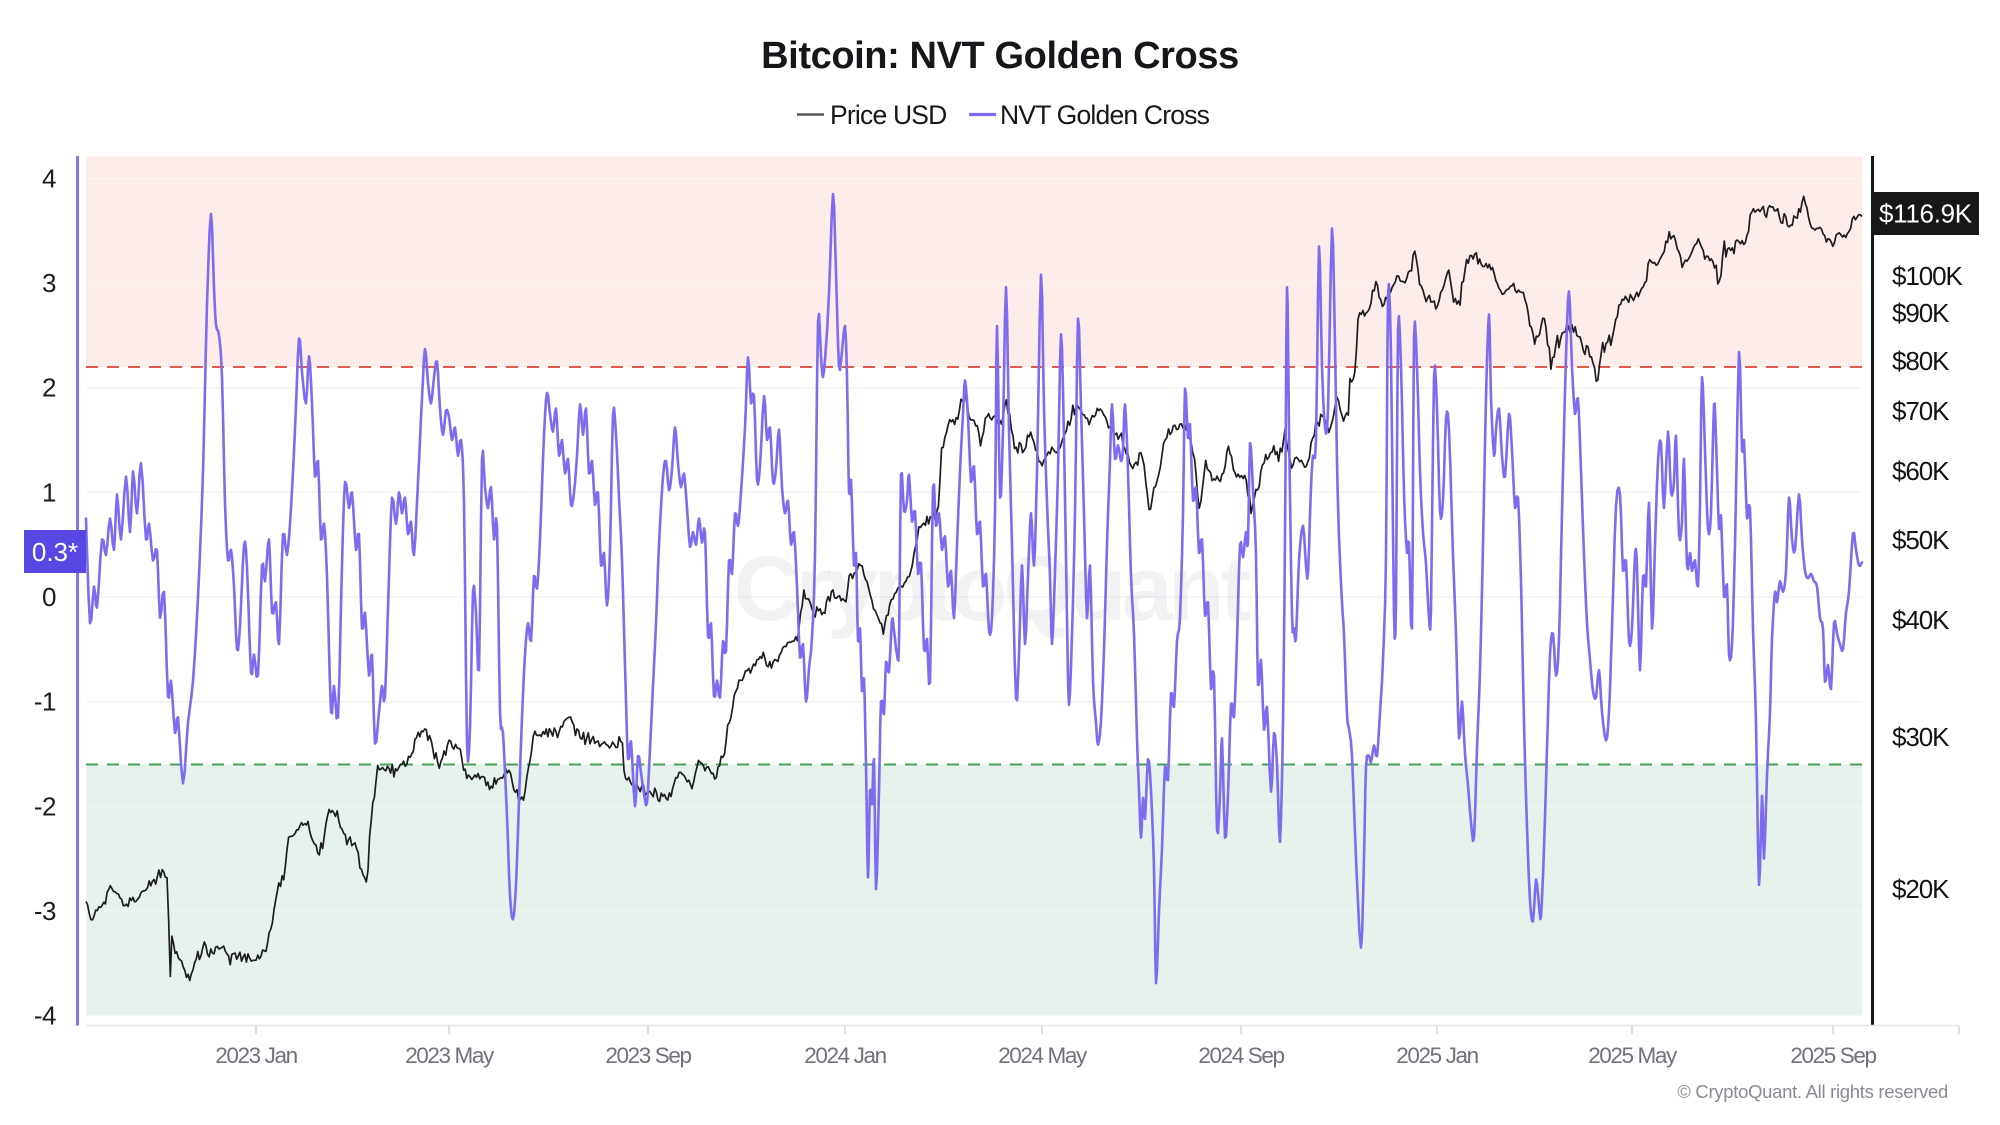 This screenshot has width=2000, height=1125. I want to click on svg-text: -2, so click(45, 806).